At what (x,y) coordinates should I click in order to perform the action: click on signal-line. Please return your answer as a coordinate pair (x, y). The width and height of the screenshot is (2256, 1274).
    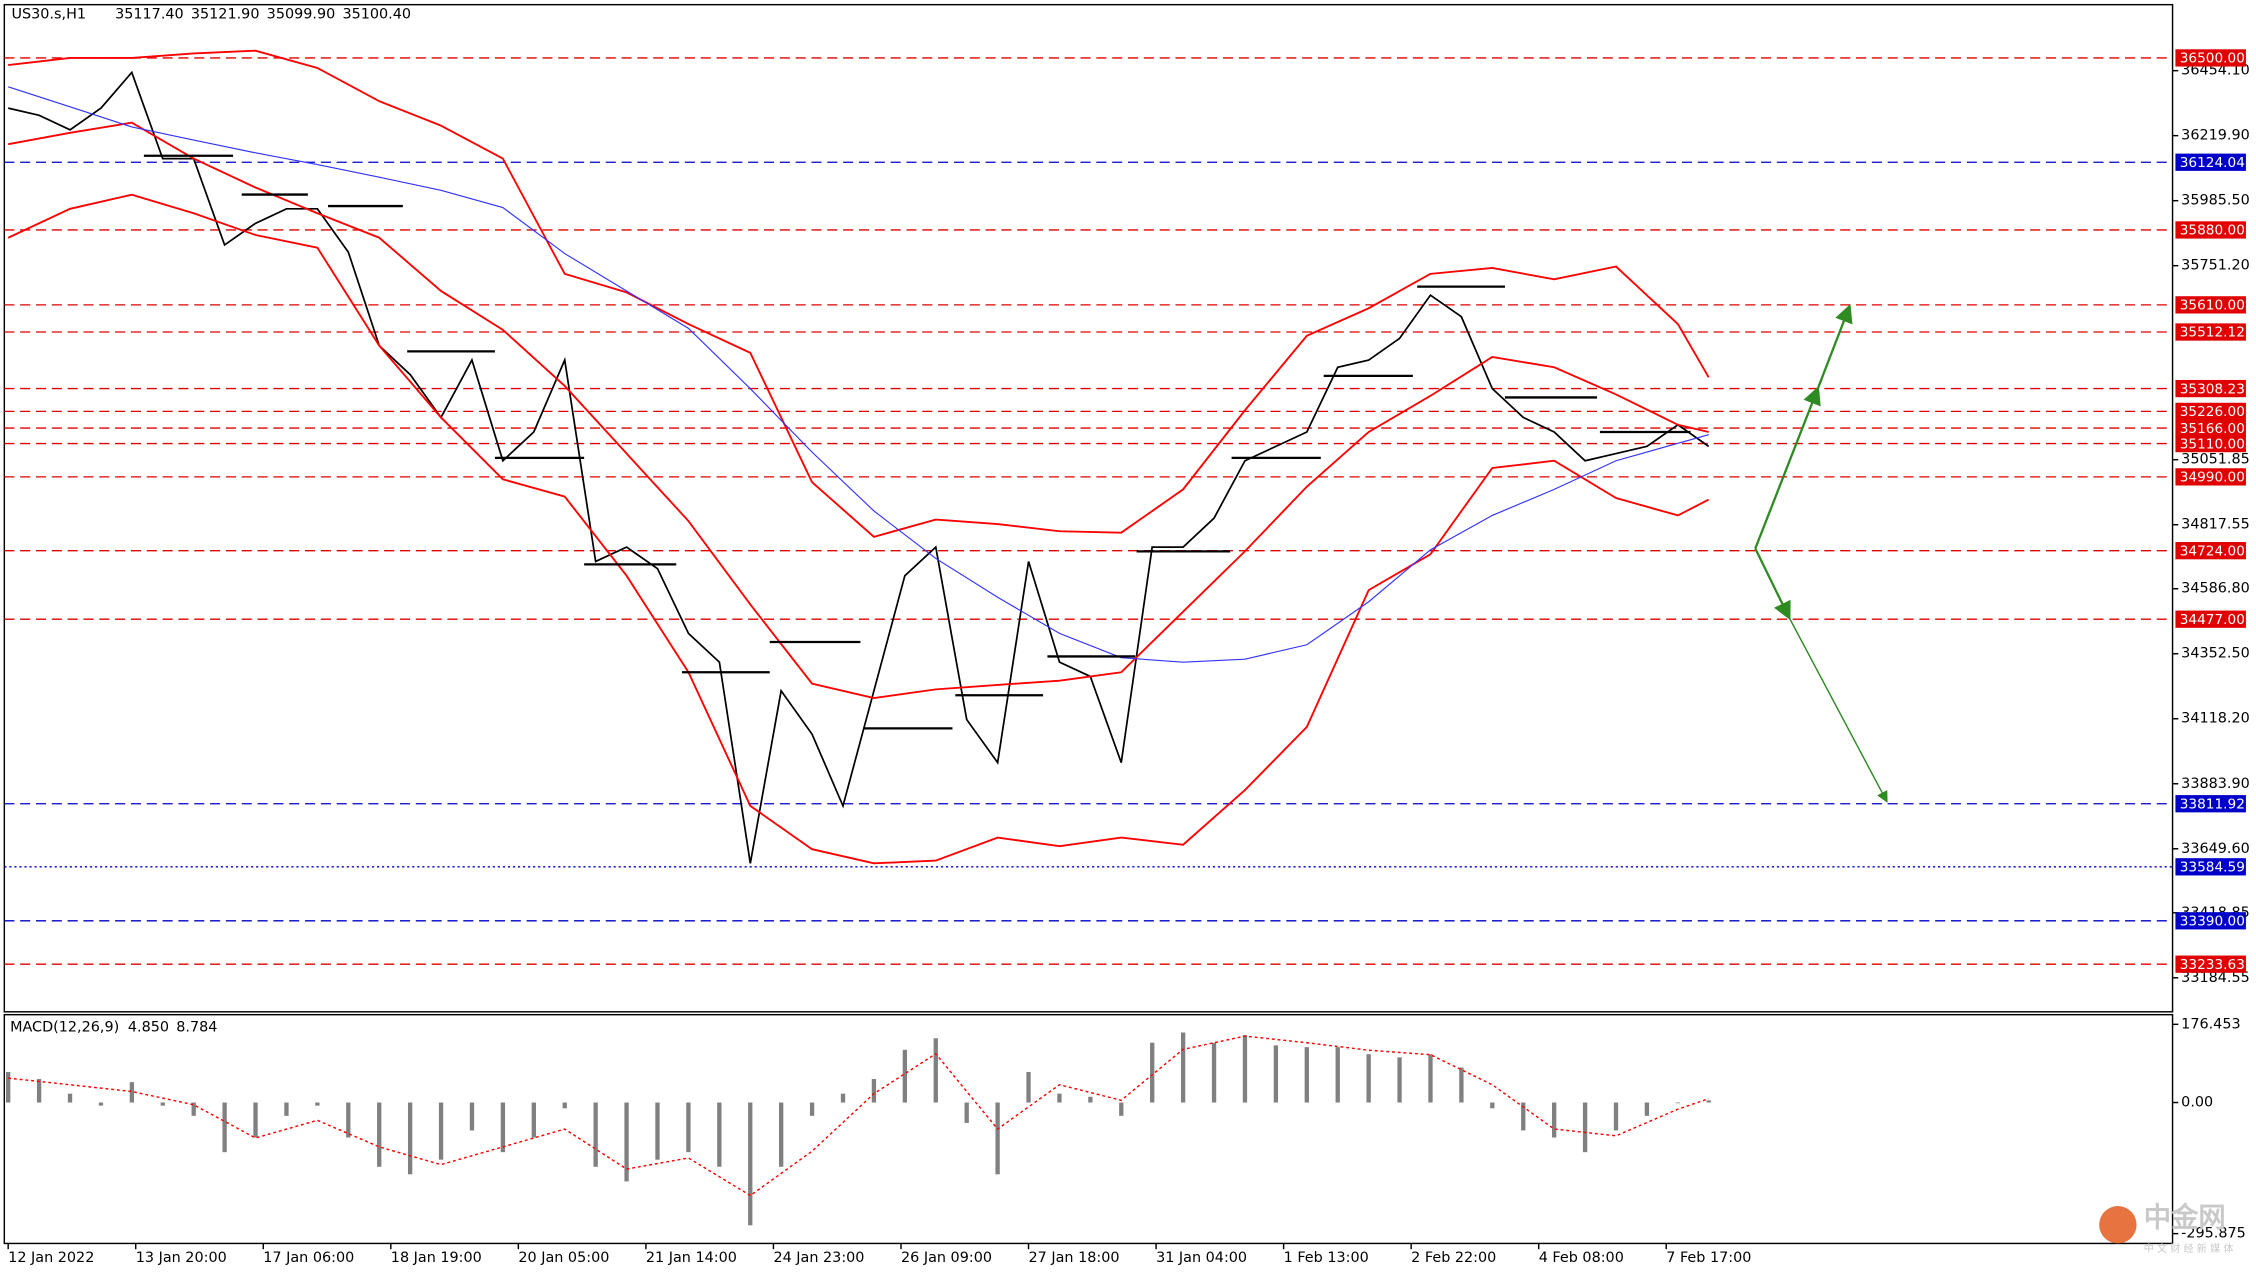
    Looking at the image, I should click on (858, 1116).